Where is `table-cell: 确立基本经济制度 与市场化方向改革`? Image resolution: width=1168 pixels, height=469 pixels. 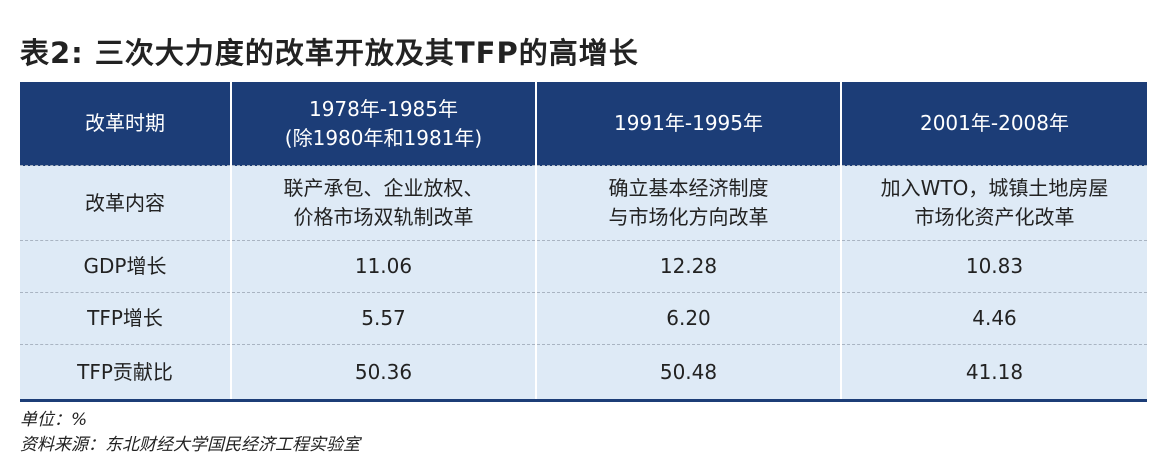 table-cell: 确立基本经济制度 与市场化方向改革 is located at coordinates (688, 203).